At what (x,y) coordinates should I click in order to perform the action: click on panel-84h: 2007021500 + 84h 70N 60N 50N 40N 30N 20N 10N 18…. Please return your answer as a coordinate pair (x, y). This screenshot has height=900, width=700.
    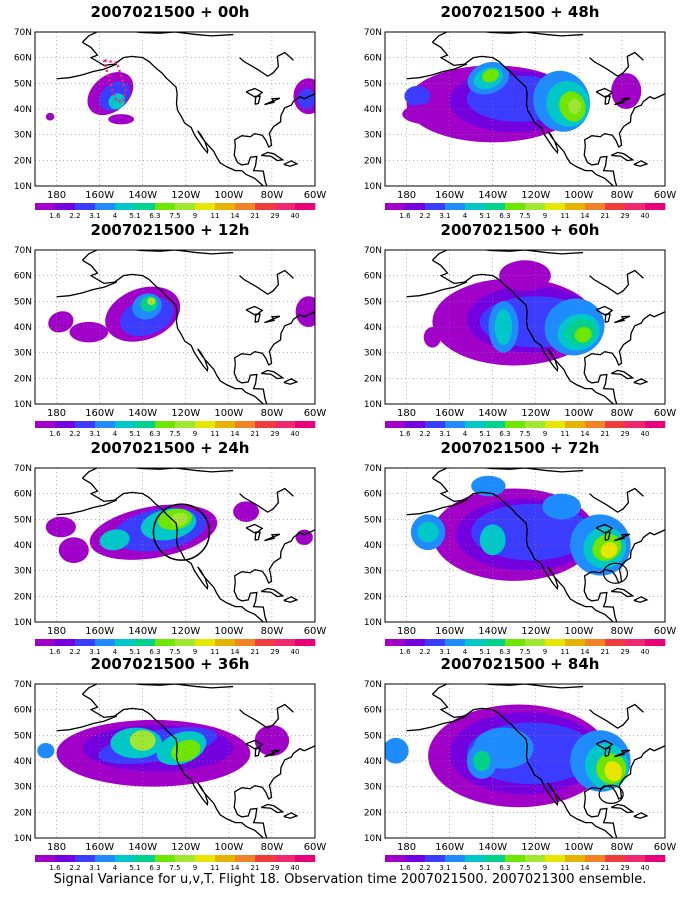
    Looking at the image, I should click on (520, 762).